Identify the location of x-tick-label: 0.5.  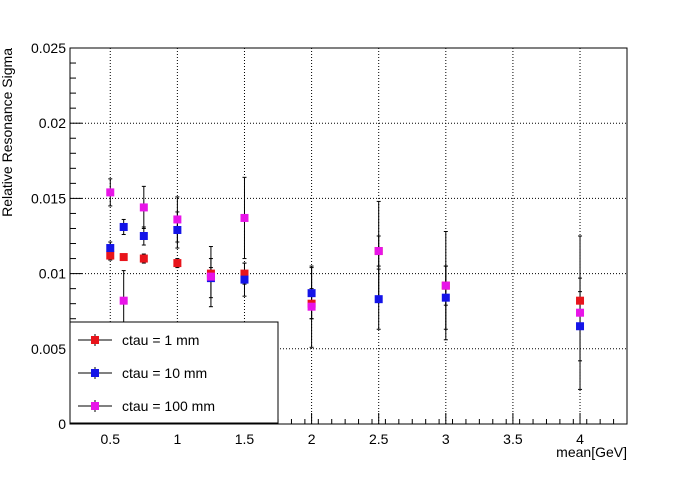
(111, 439).